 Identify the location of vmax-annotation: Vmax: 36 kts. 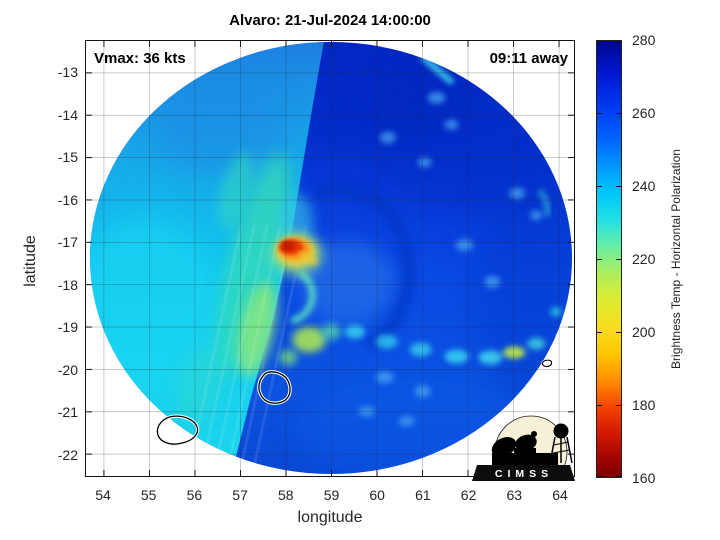
(140, 58).